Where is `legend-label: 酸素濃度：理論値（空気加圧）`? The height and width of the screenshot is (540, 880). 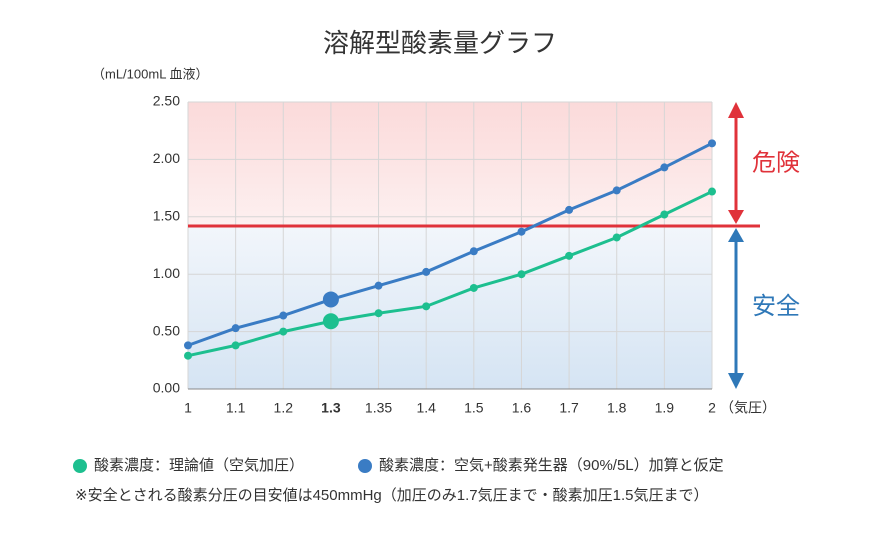 legend-label: 酸素濃度：理論値（空気加圧） is located at coordinates (199, 465).